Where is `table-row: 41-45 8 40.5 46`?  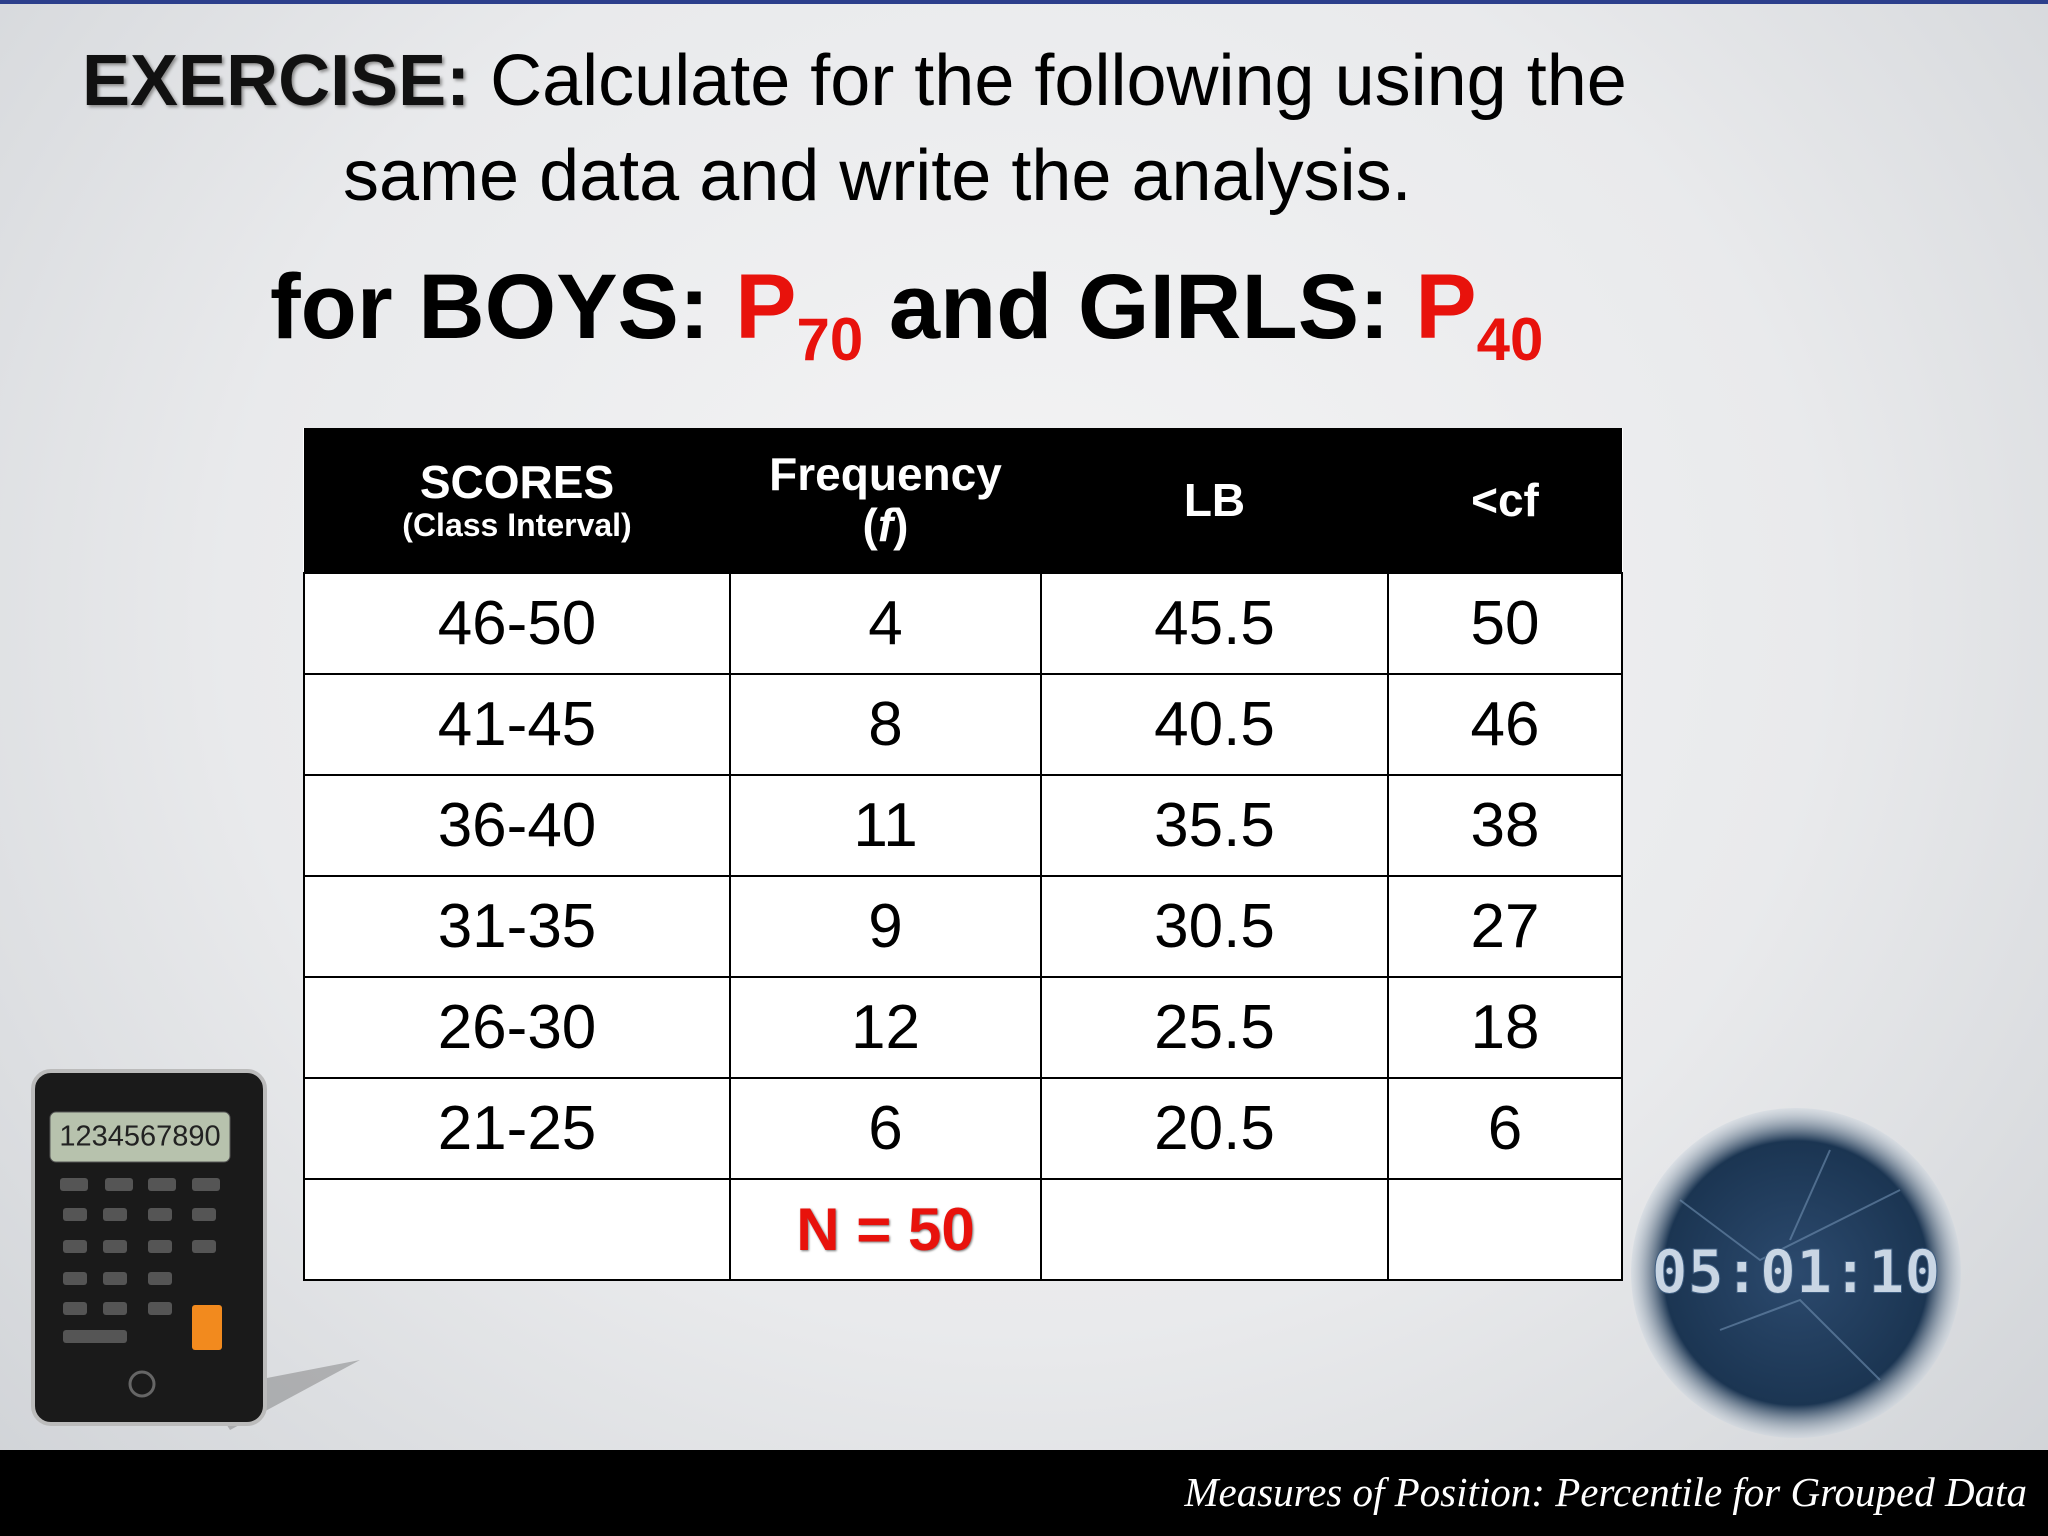
table-row: 41-45 8 40.5 46 is located at coordinates (963, 724).